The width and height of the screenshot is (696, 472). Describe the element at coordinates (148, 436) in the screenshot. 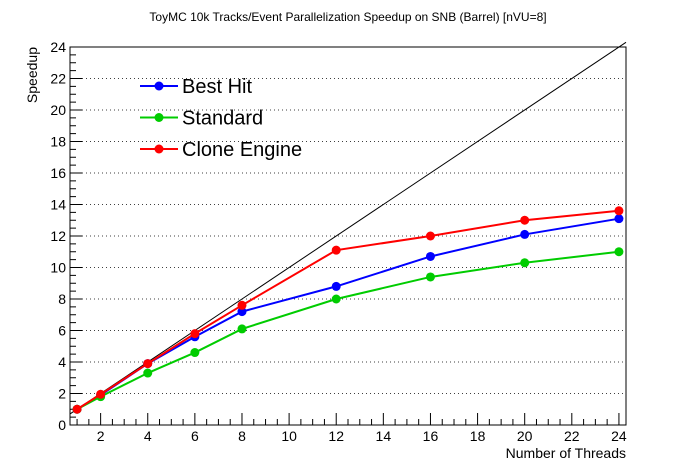

I see `x-tick-label: 4` at that location.